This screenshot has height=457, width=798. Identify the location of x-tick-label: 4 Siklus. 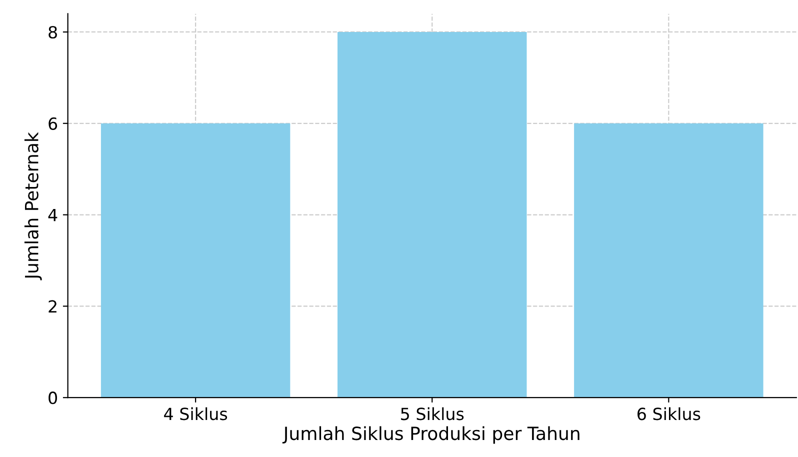
(196, 413).